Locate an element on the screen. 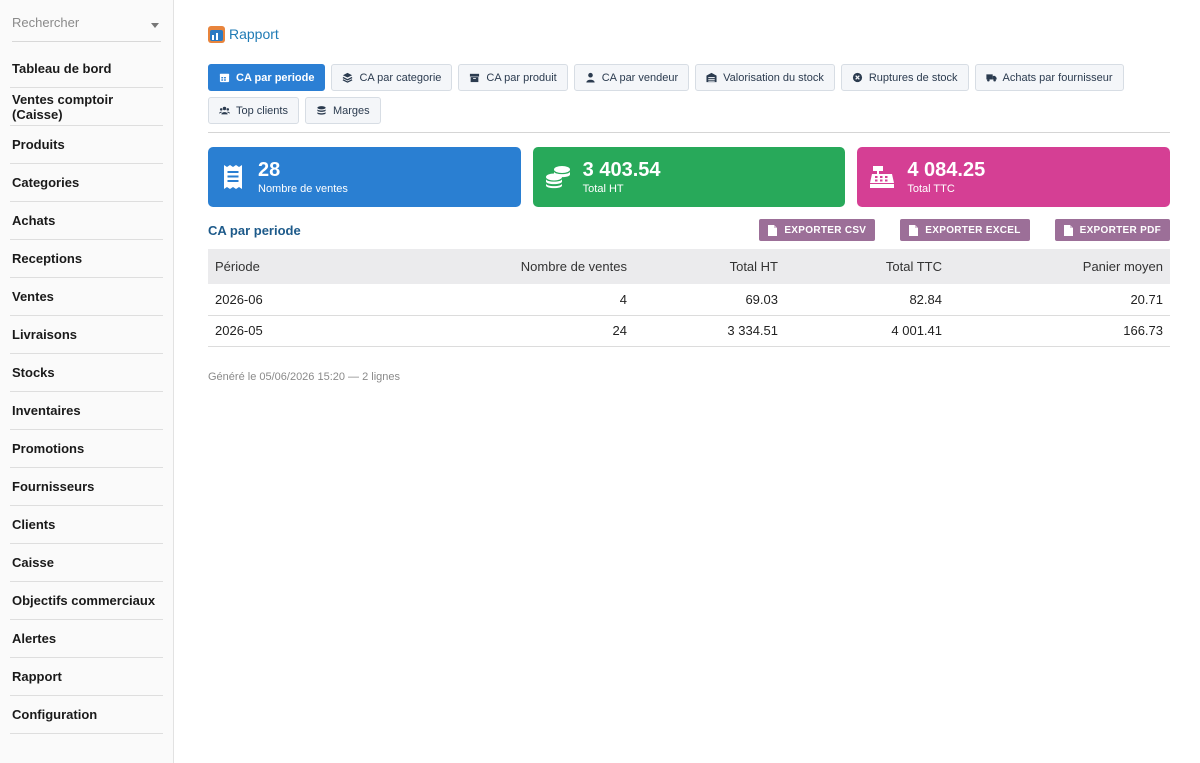 The width and height of the screenshot is (1200, 763). sidebar-item-tableau-de-bord: Tableau de bord is located at coordinates (86, 69).